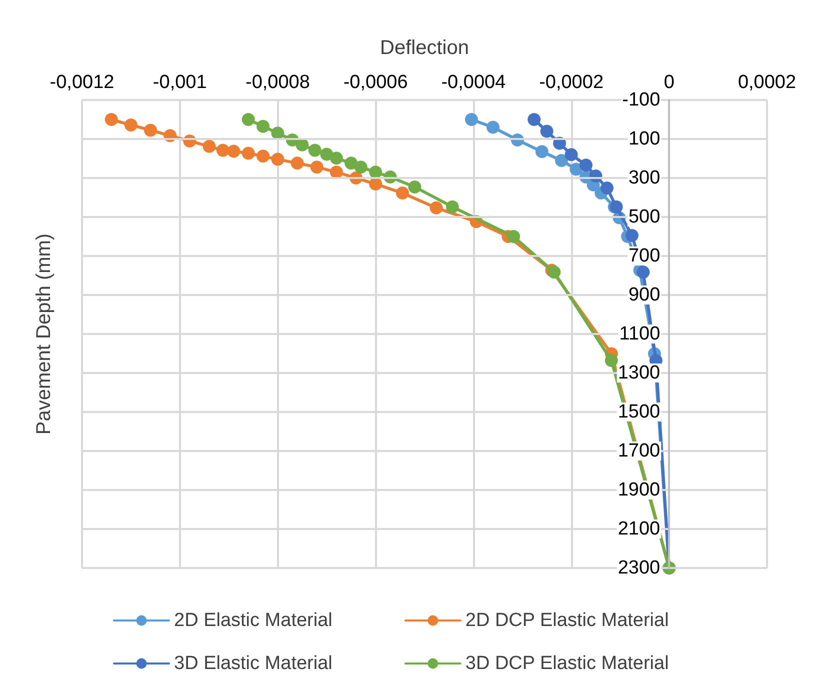 The image size is (821, 689). Describe the element at coordinates (473, 82) in the screenshot. I see `x-tick-label: -0,0004` at that location.